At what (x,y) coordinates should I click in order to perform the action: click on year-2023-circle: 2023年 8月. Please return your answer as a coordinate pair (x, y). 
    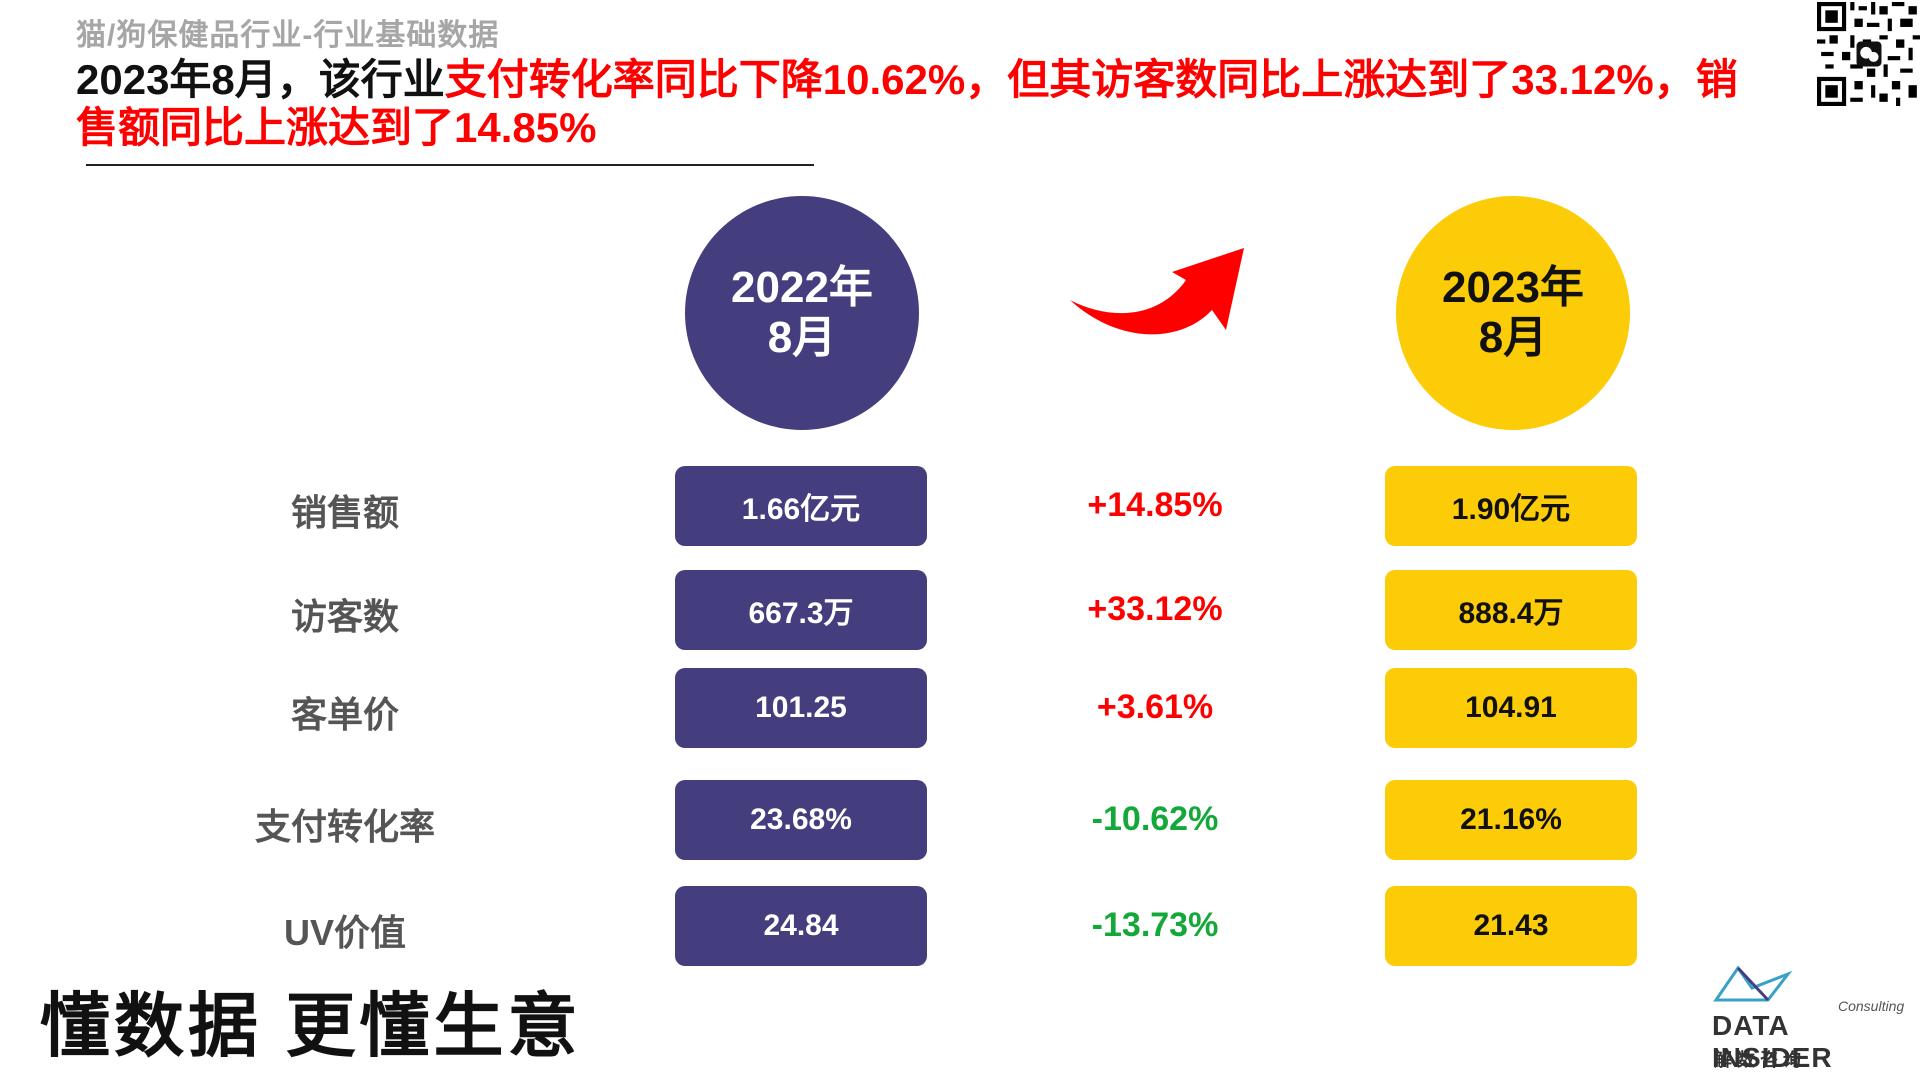
    Looking at the image, I should click on (1513, 313).